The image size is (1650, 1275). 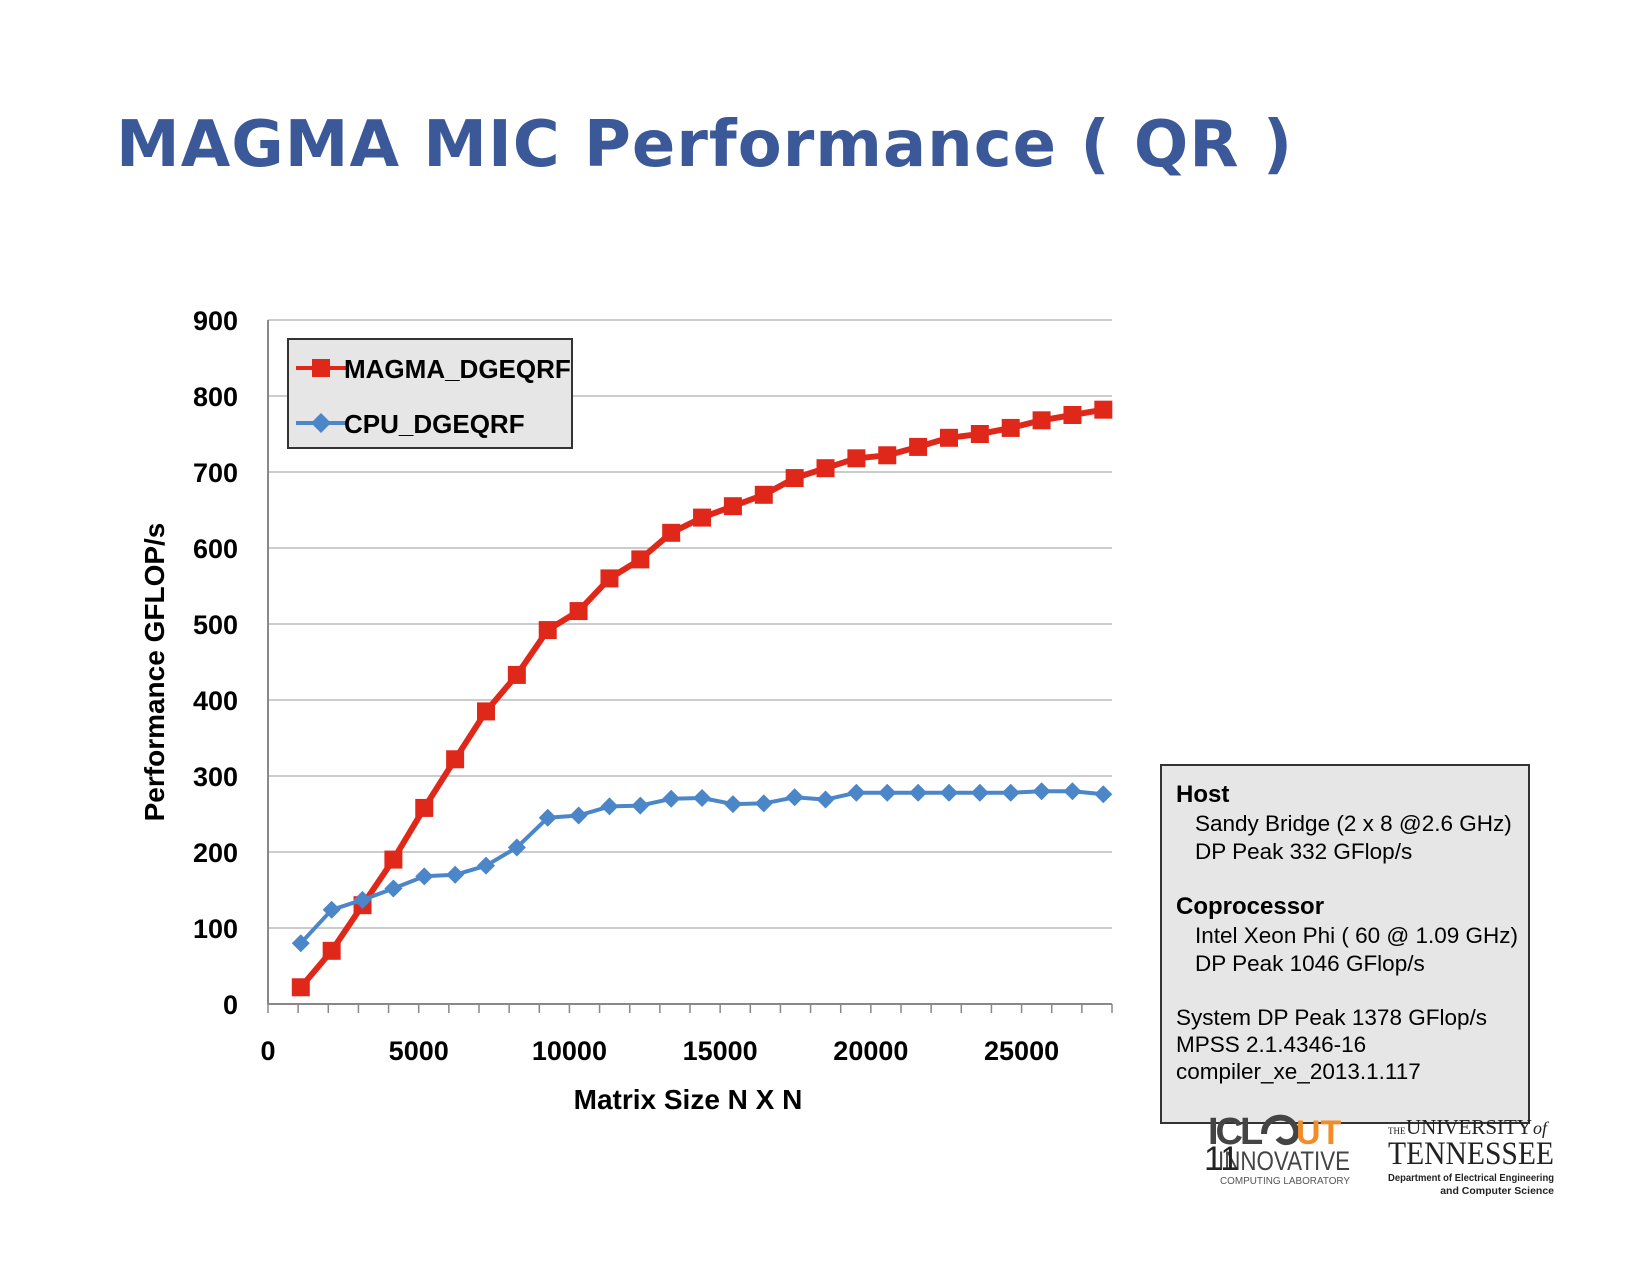 I want to click on slide-title: MAGMA MIC Performance ( QR ), so click(x=705, y=145).